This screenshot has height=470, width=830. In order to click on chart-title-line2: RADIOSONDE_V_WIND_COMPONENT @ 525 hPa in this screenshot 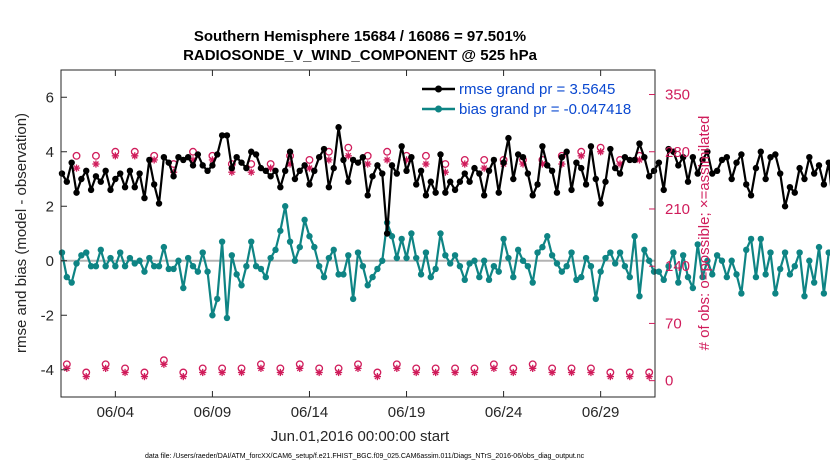, I will do `click(360, 55)`.